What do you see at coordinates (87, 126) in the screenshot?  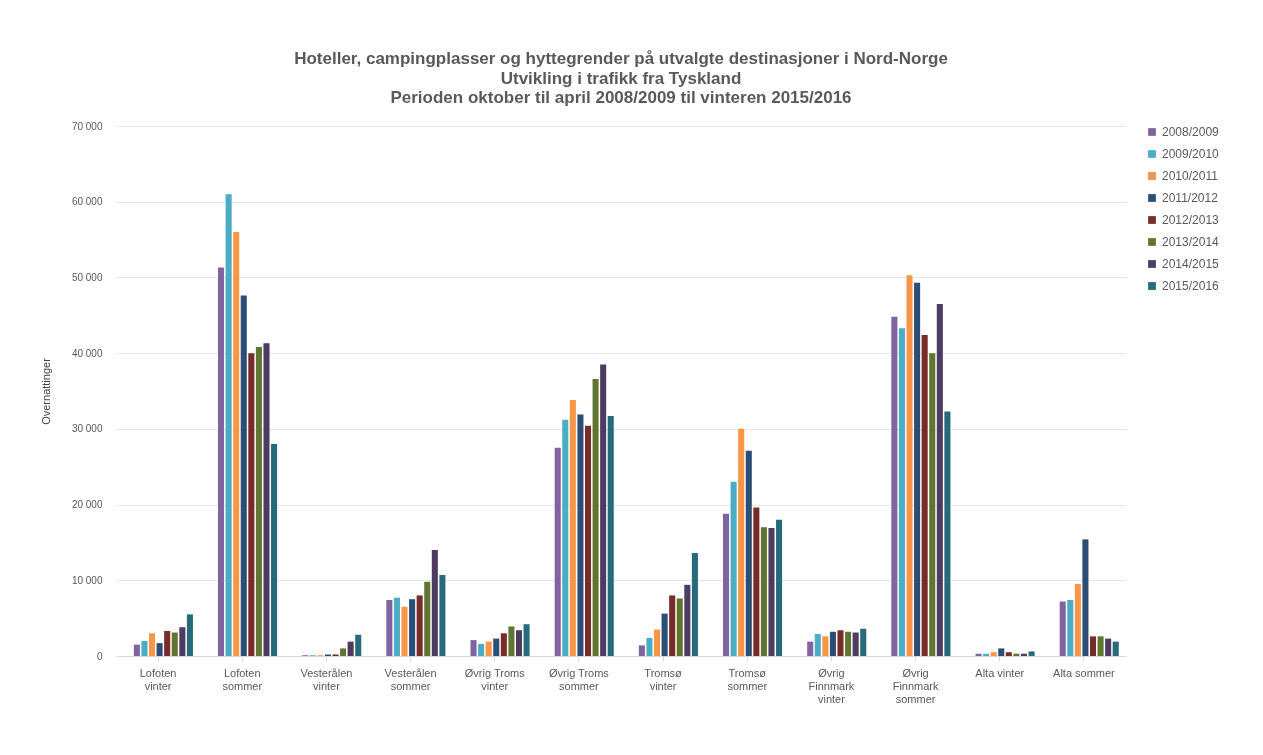 I see `y-tick-label: 70 000` at bounding box center [87, 126].